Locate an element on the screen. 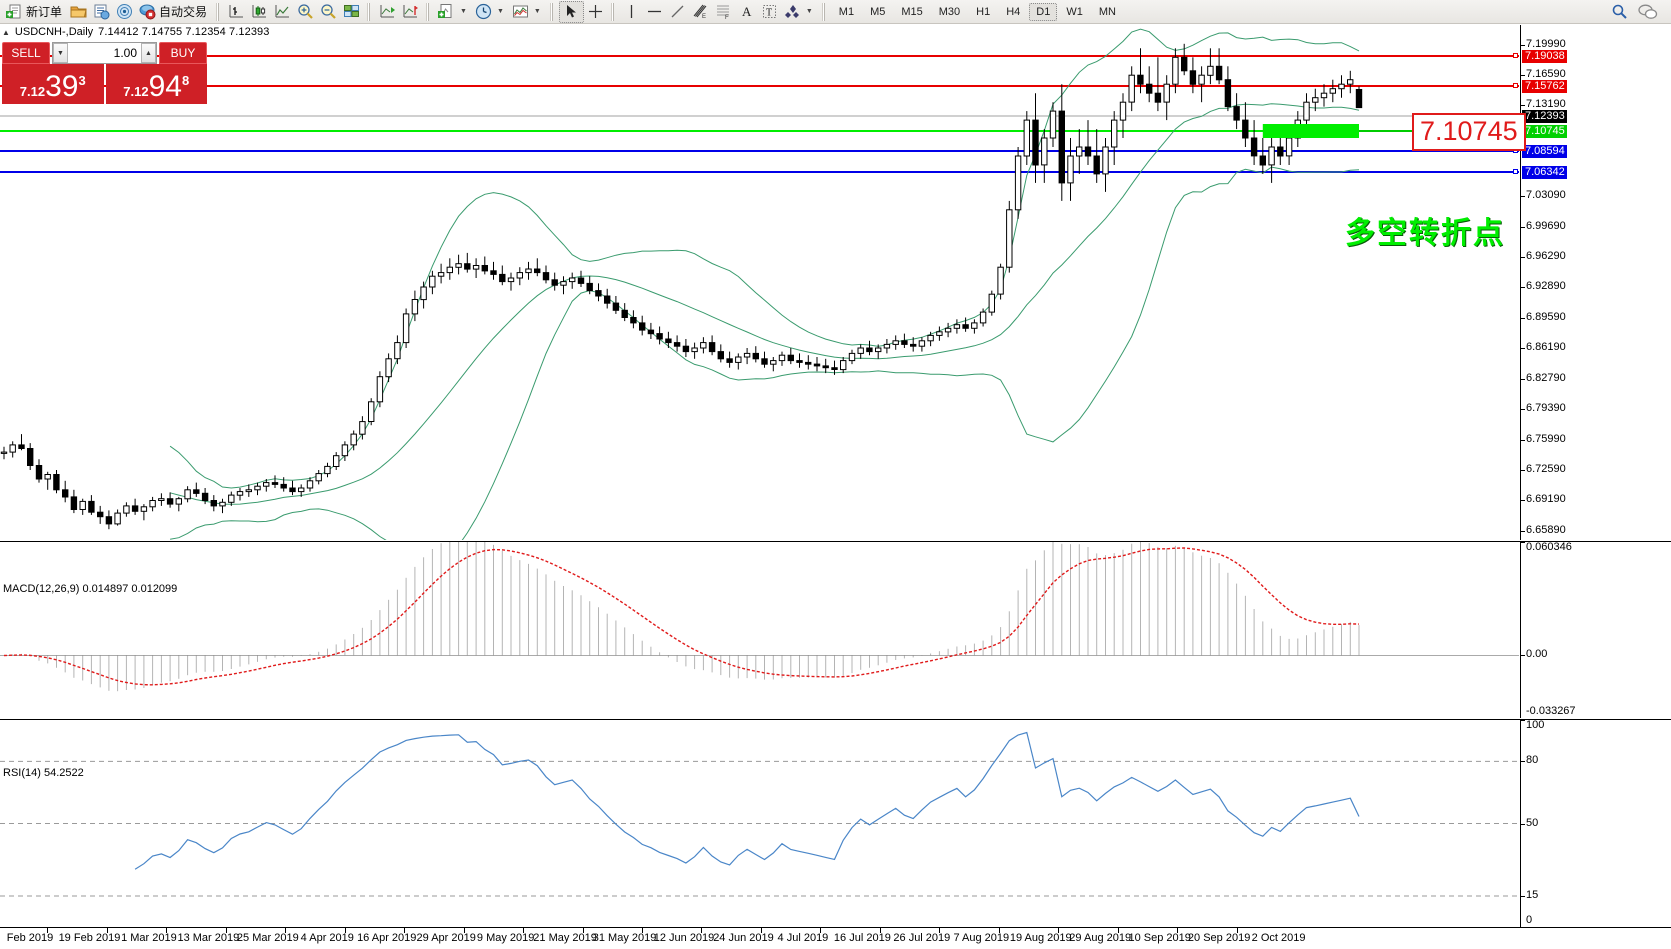  price-level-tag-resistance-1: 7.19038 is located at coordinates (1544, 56).